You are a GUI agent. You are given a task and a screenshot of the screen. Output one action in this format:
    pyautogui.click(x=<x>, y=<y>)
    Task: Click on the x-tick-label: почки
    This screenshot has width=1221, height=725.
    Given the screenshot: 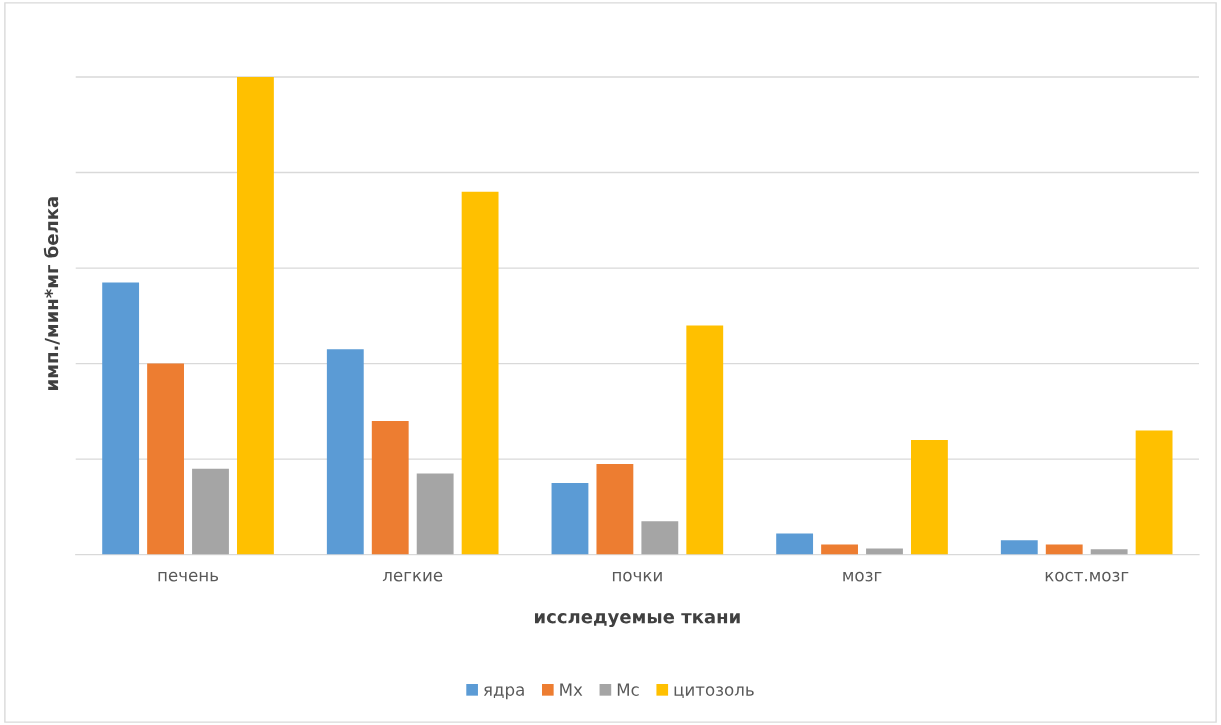 What is the action you would take?
    pyautogui.click(x=637, y=576)
    